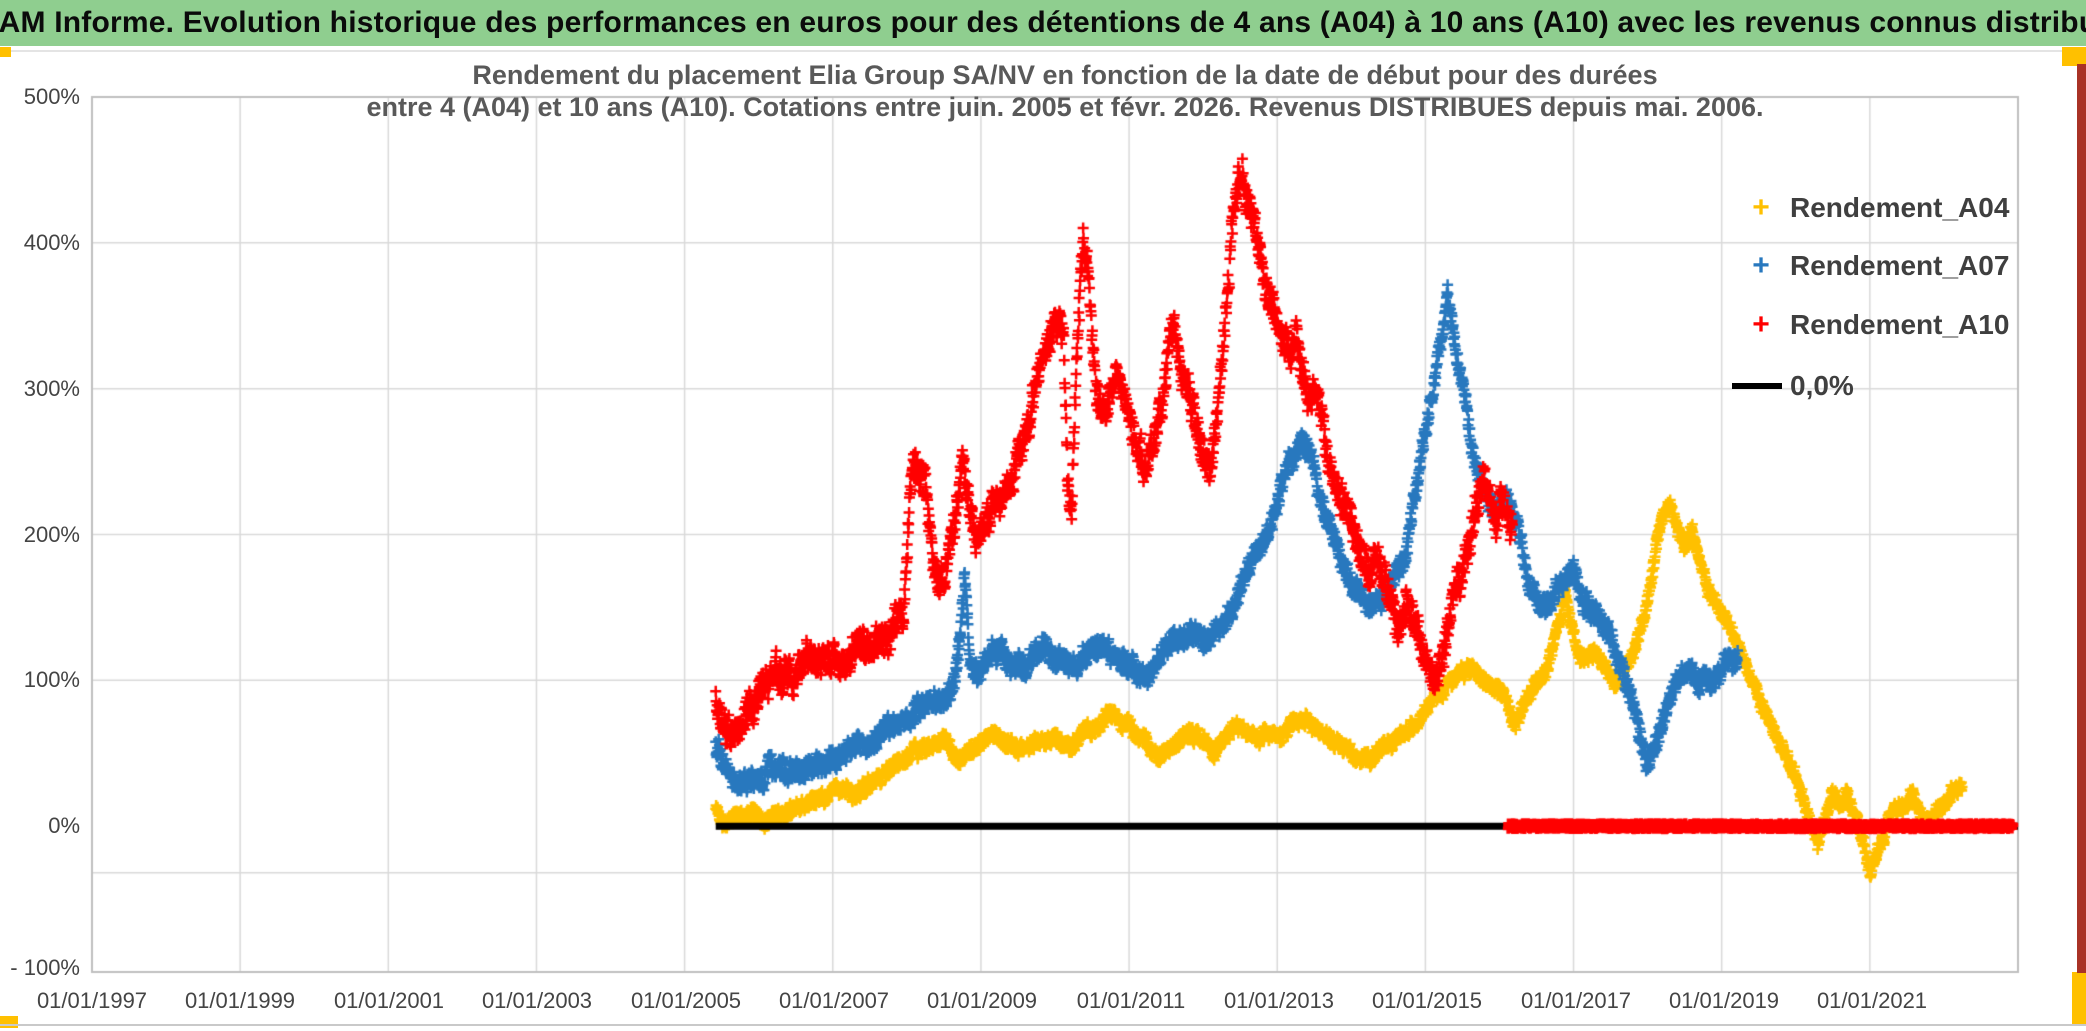  What do you see at coordinates (537, 1000) in the screenshot?
I see `x-tick-2003: 01/01/2003` at bounding box center [537, 1000].